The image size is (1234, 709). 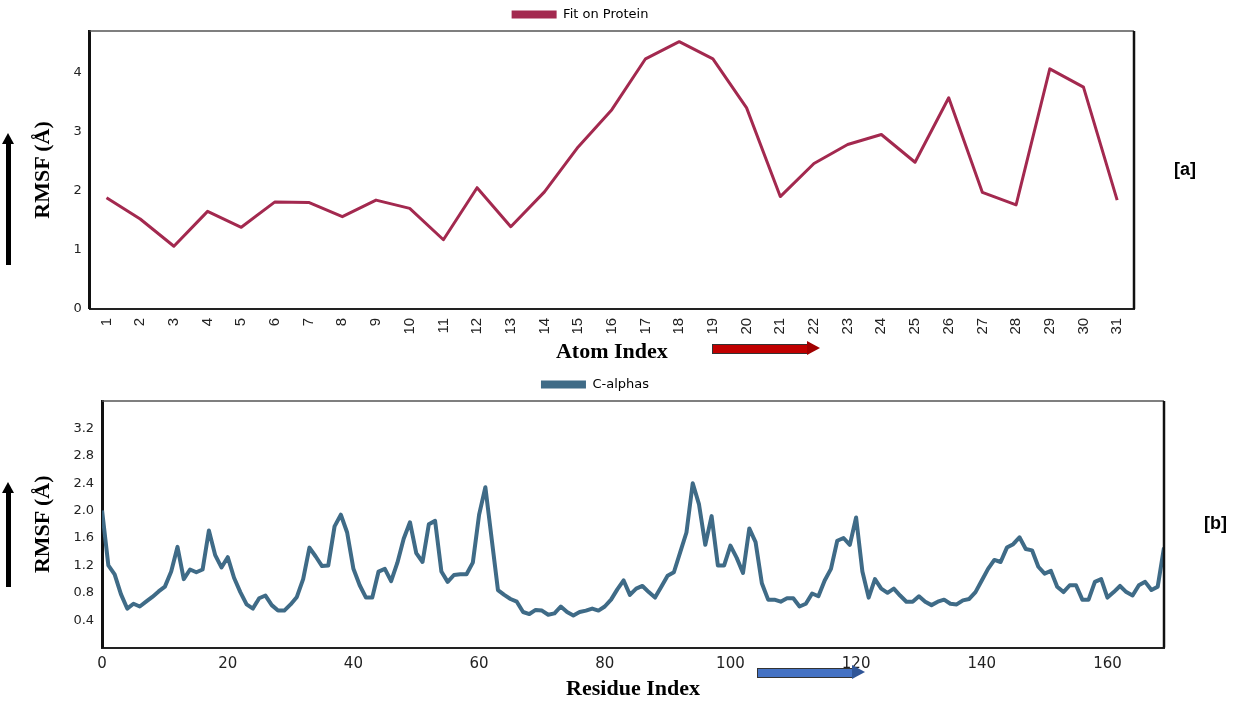 I want to click on y-tick-label: 3.2, so click(x=84, y=427).